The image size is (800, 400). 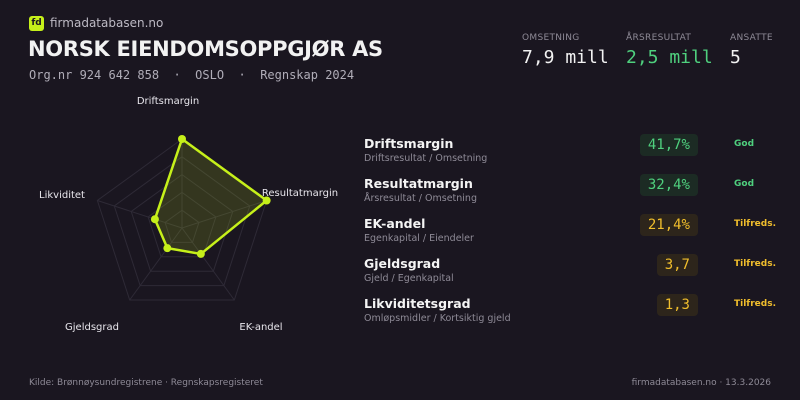 What do you see at coordinates (300, 193) in the screenshot?
I see `radar-axis-label: Resultatmargin` at bounding box center [300, 193].